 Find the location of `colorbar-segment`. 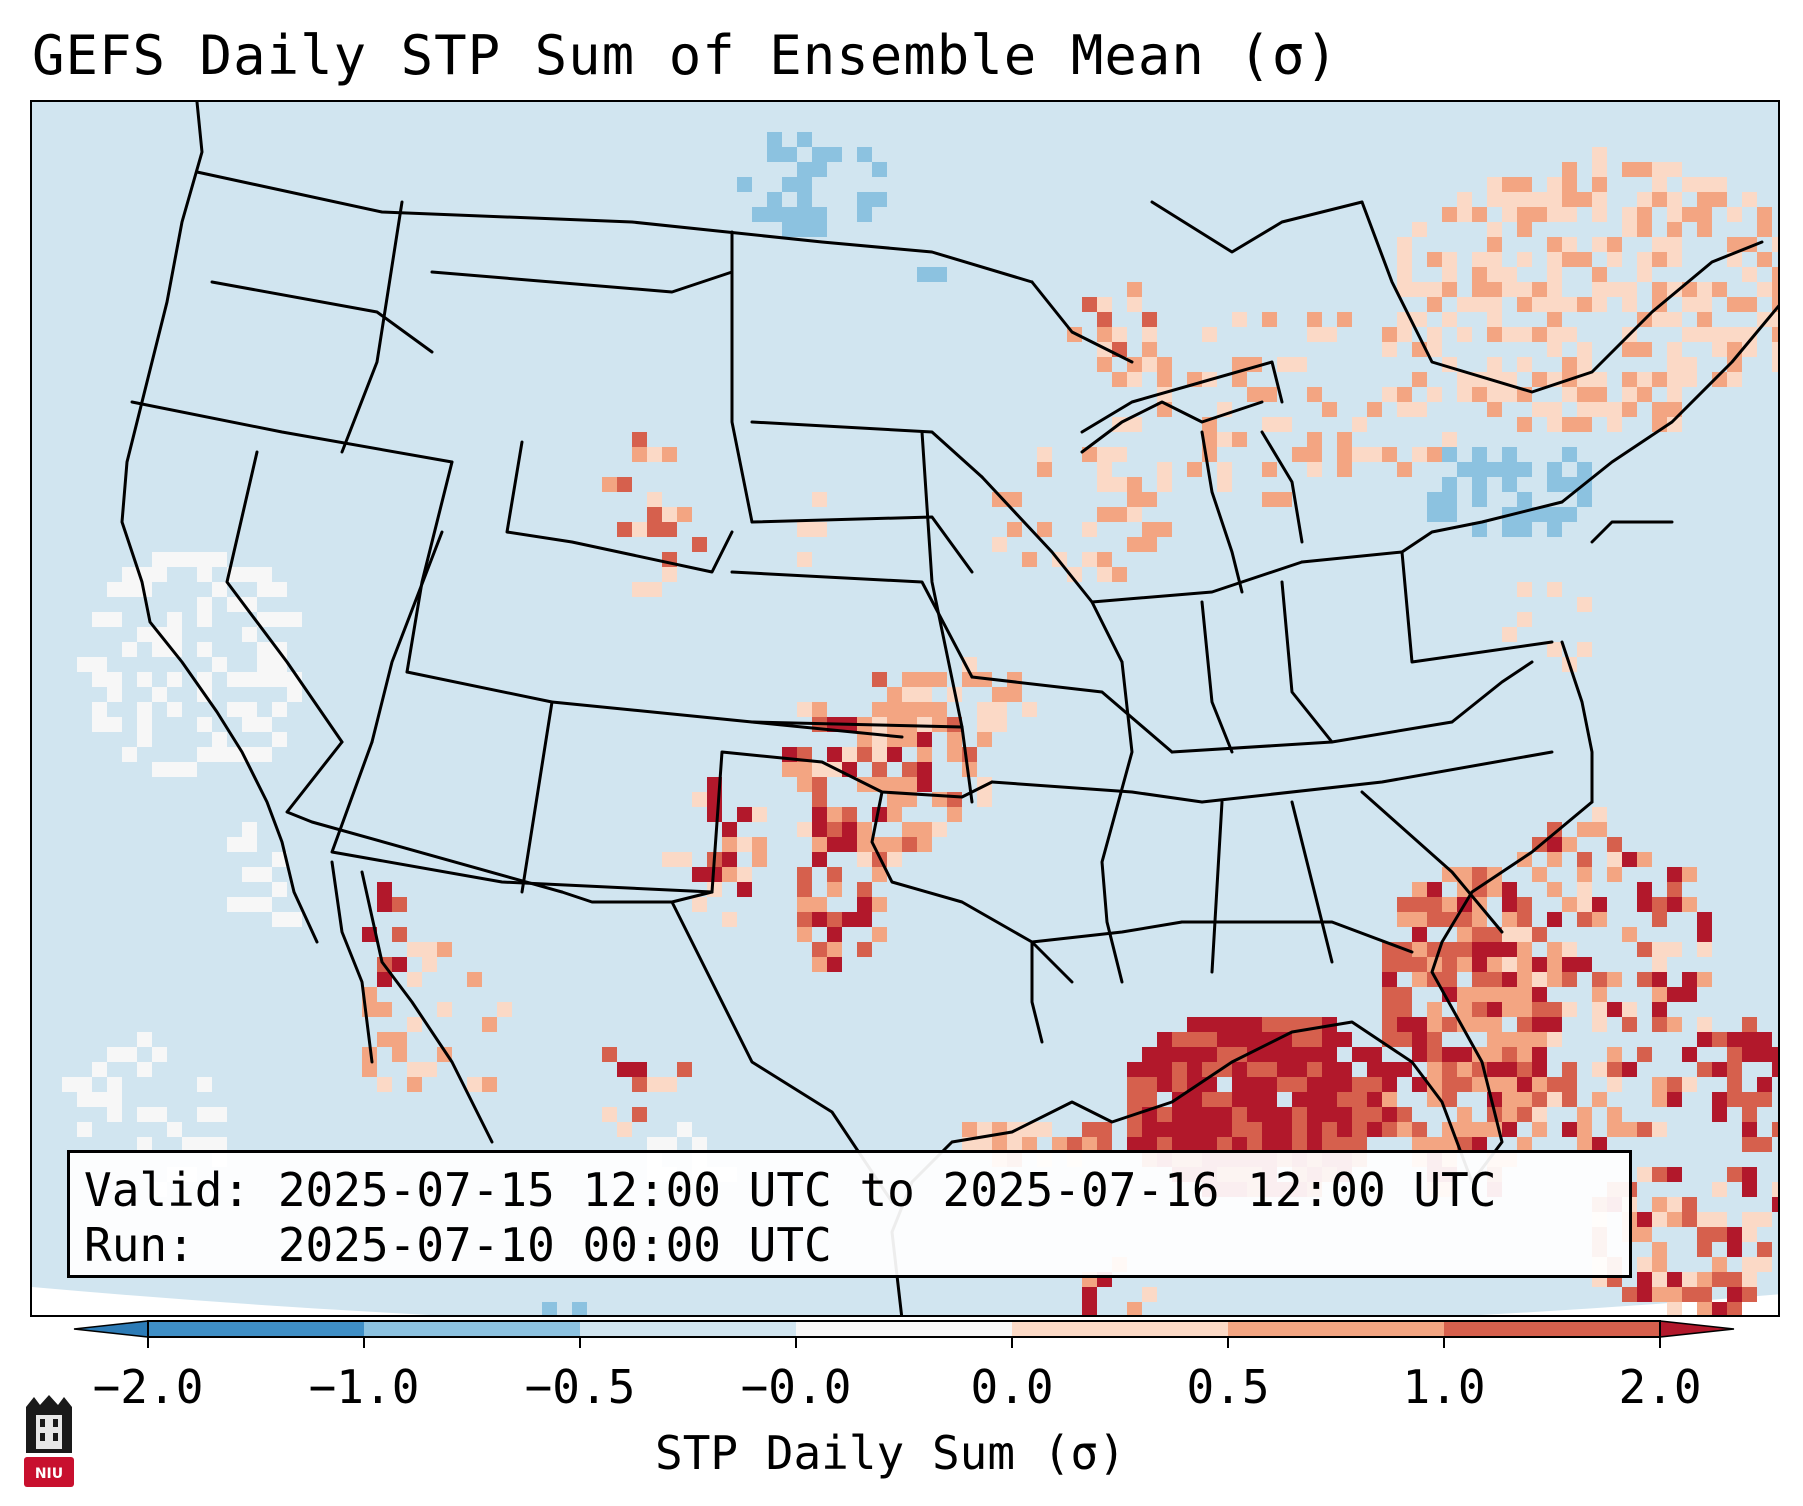

colorbar-segment is located at coordinates (1120, 1329).